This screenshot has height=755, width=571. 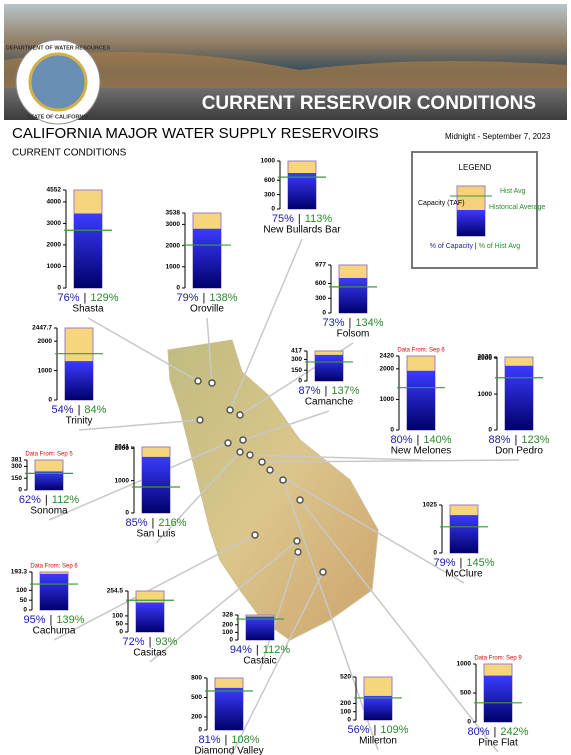 What do you see at coordinates (16, 460) in the screenshot?
I see `tick-label: 381` at bounding box center [16, 460].